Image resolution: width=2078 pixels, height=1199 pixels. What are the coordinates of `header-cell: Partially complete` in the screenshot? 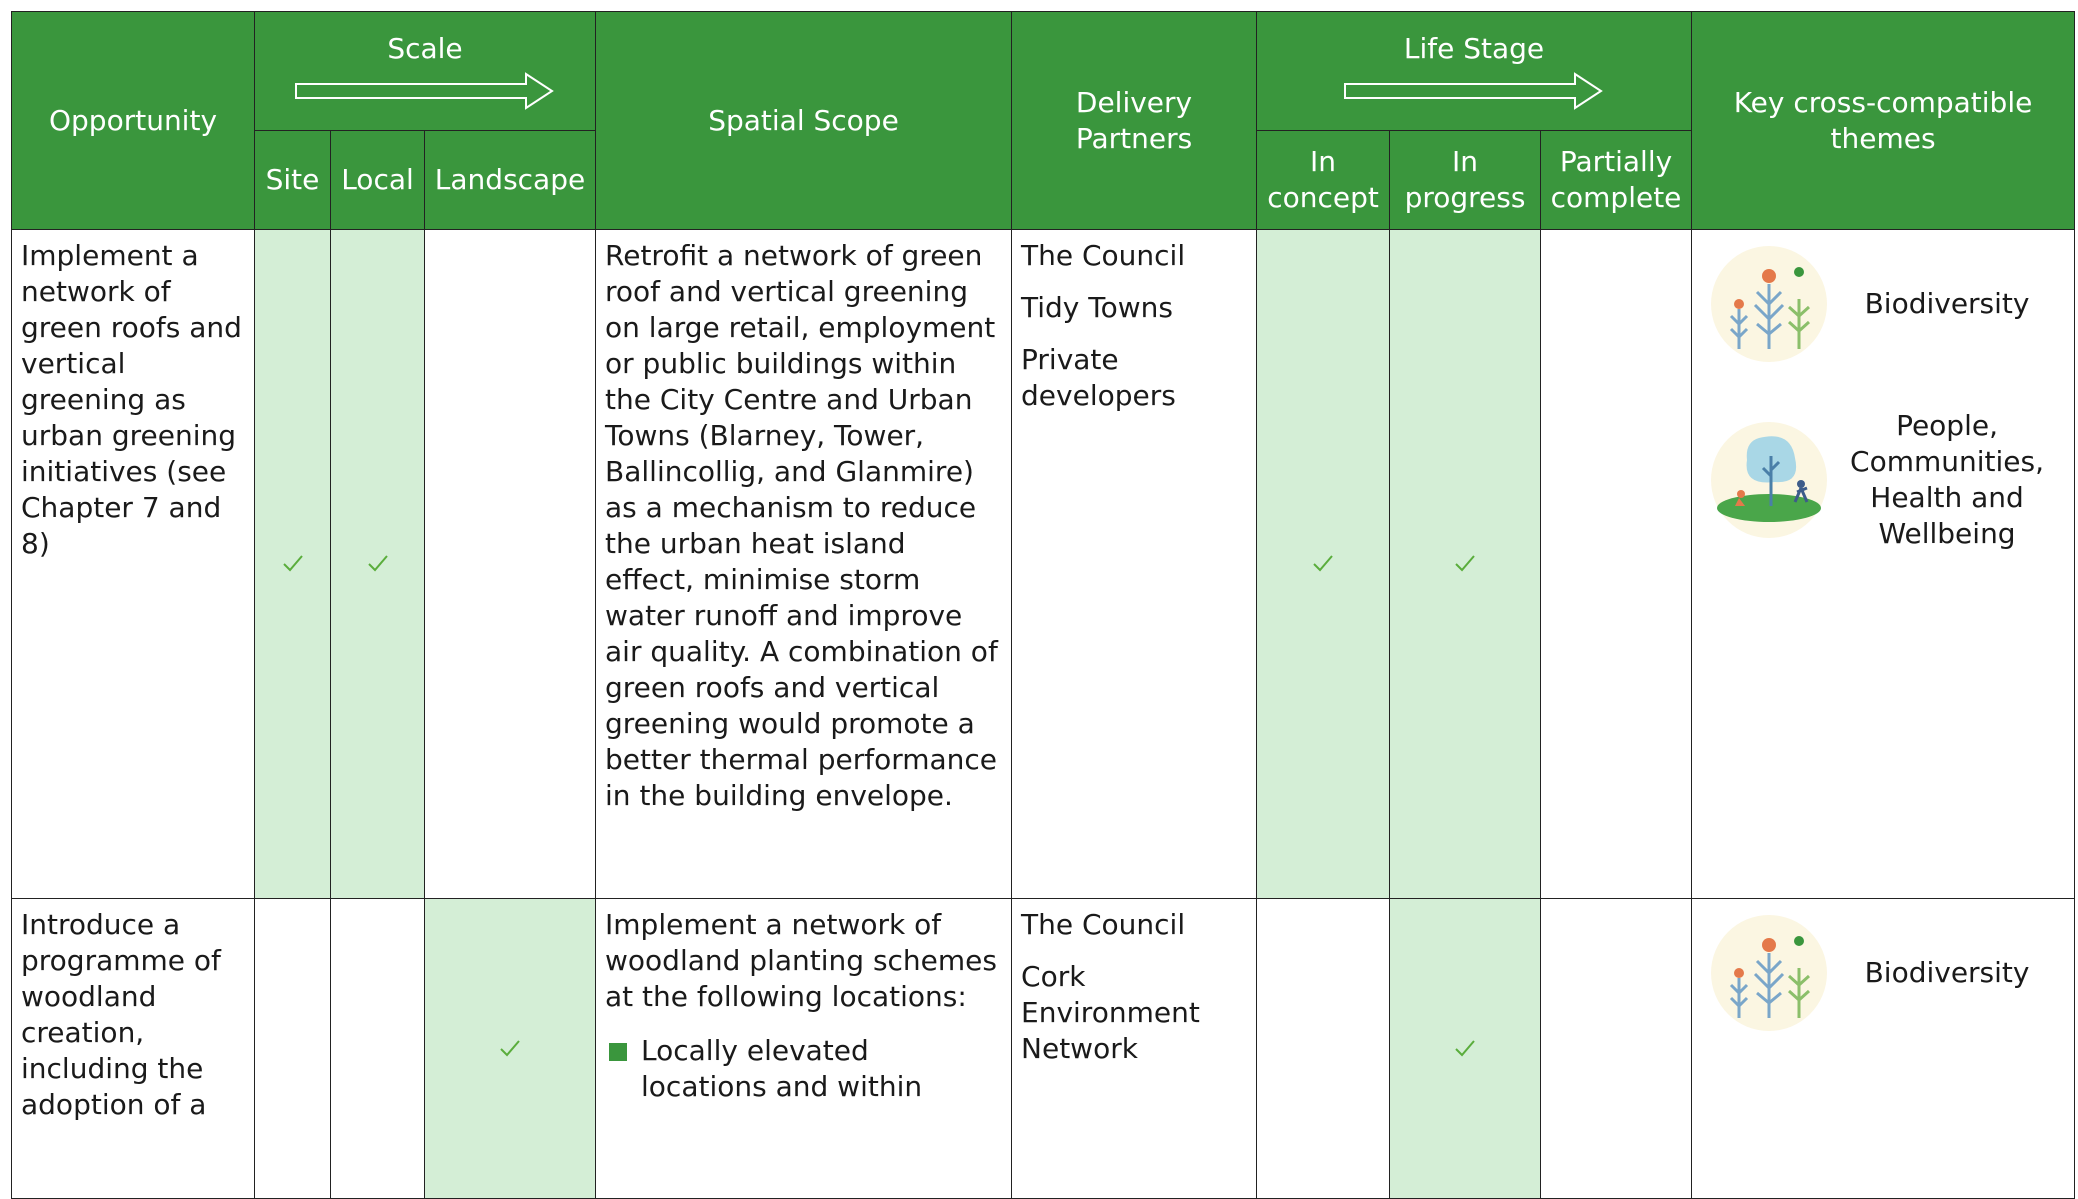 It's located at (1616, 180).